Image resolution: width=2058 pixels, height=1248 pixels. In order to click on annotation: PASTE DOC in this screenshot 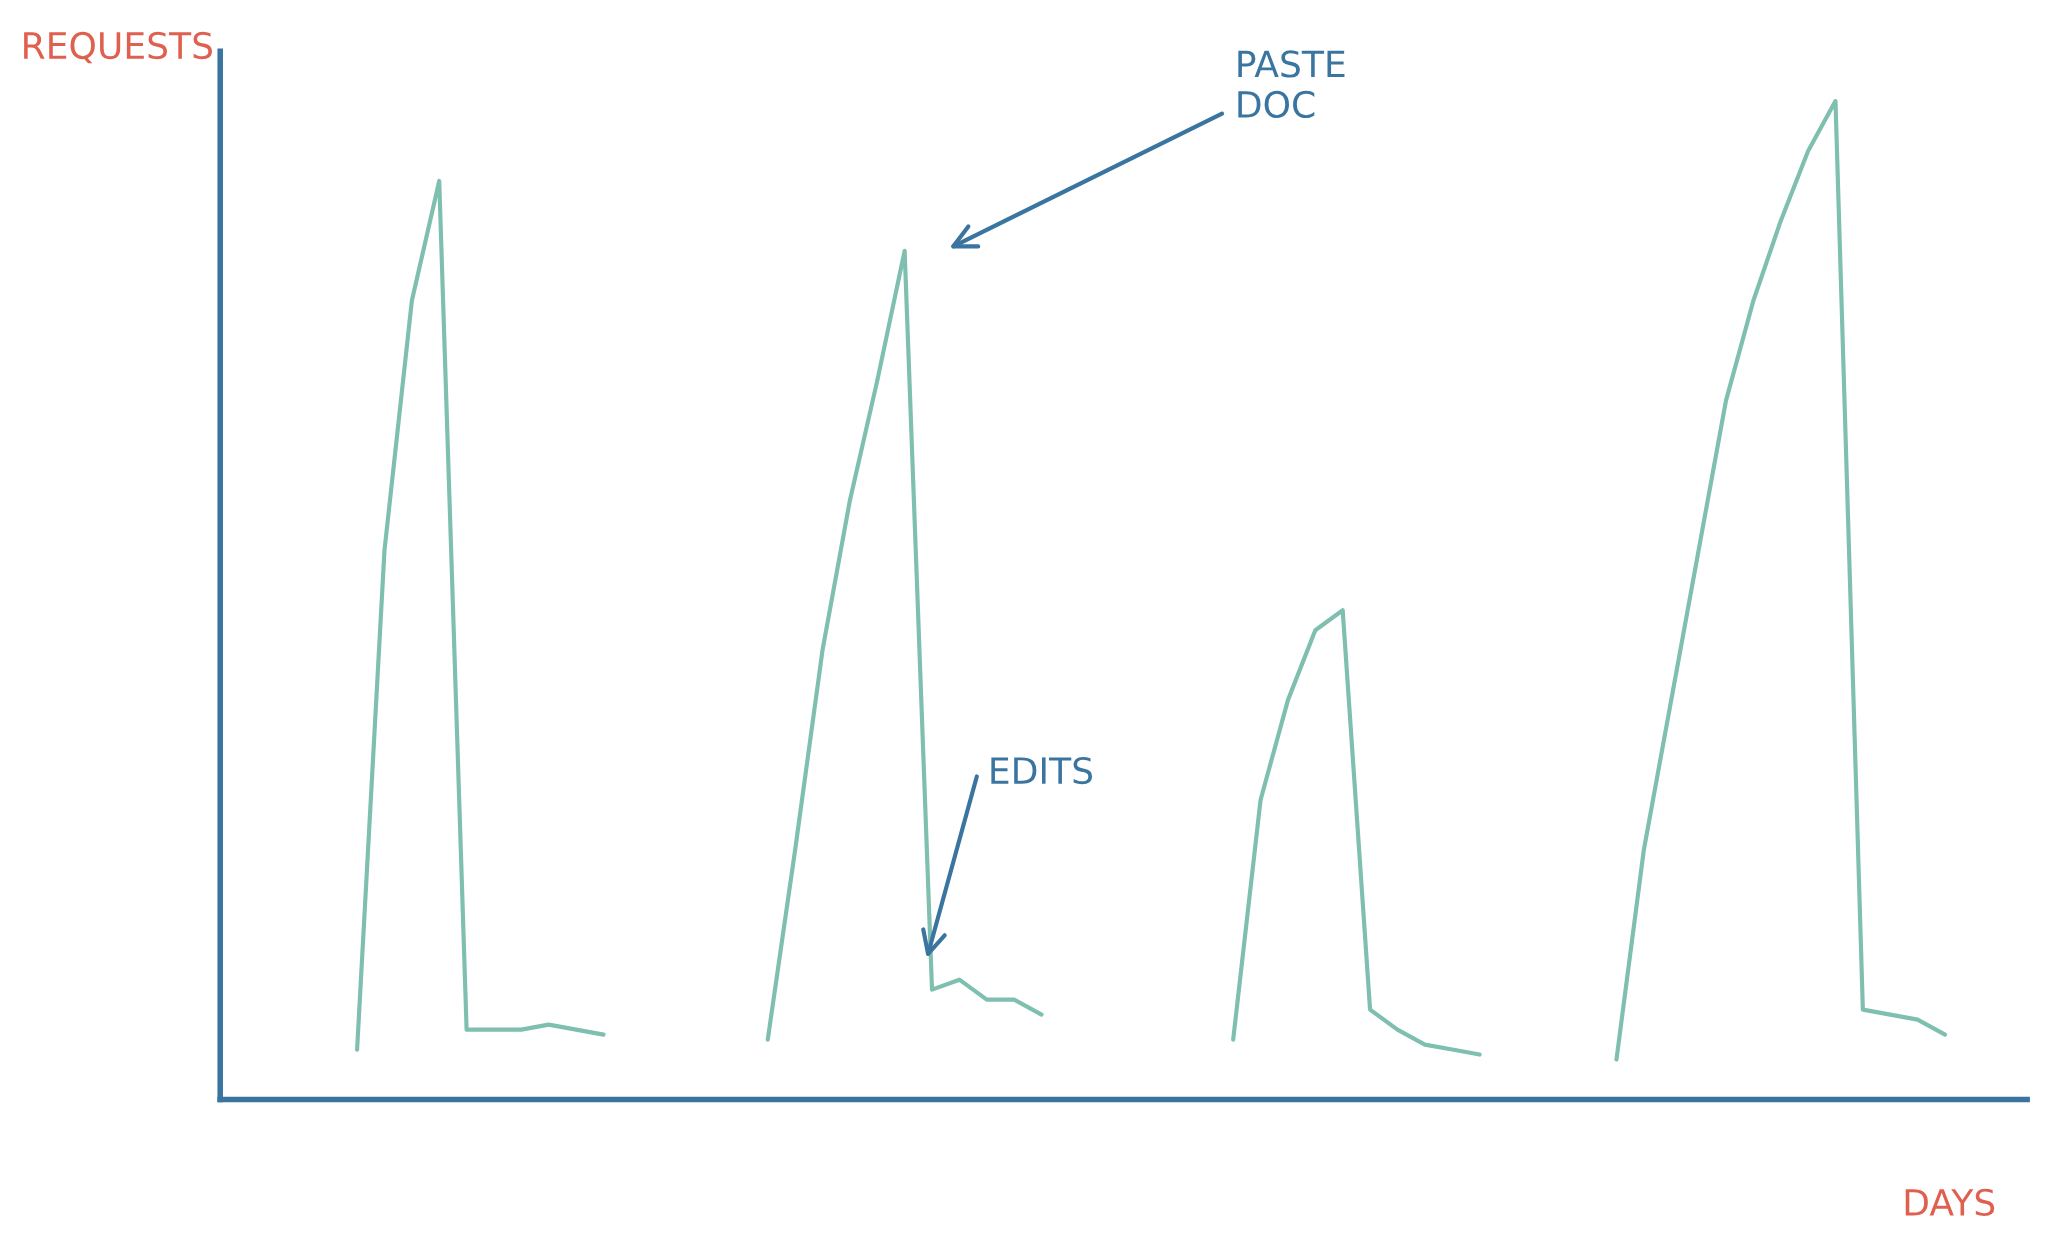, I will do `click(1291, 84)`.